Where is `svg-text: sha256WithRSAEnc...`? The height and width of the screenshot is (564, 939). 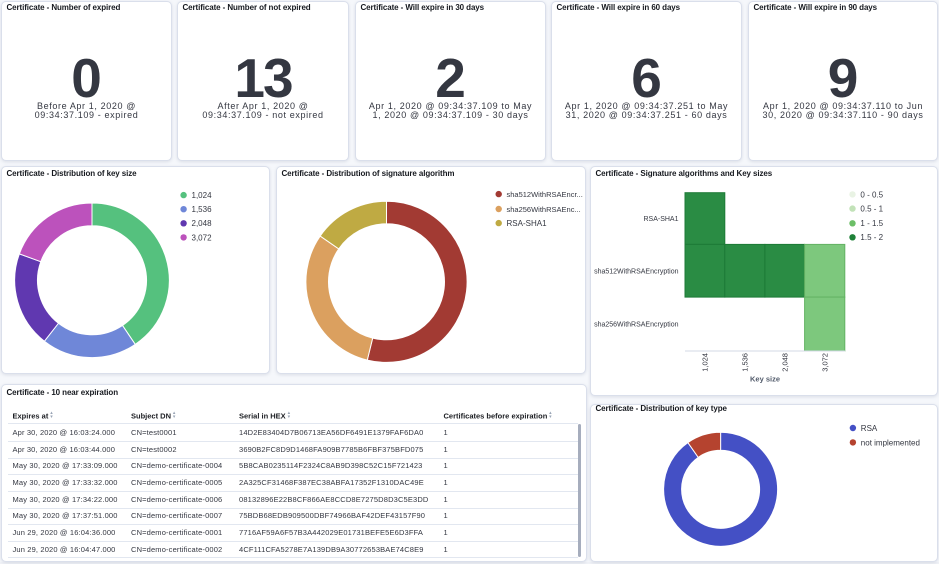
svg-text: sha256WithRSAEnc... is located at coordinates (544, 209).